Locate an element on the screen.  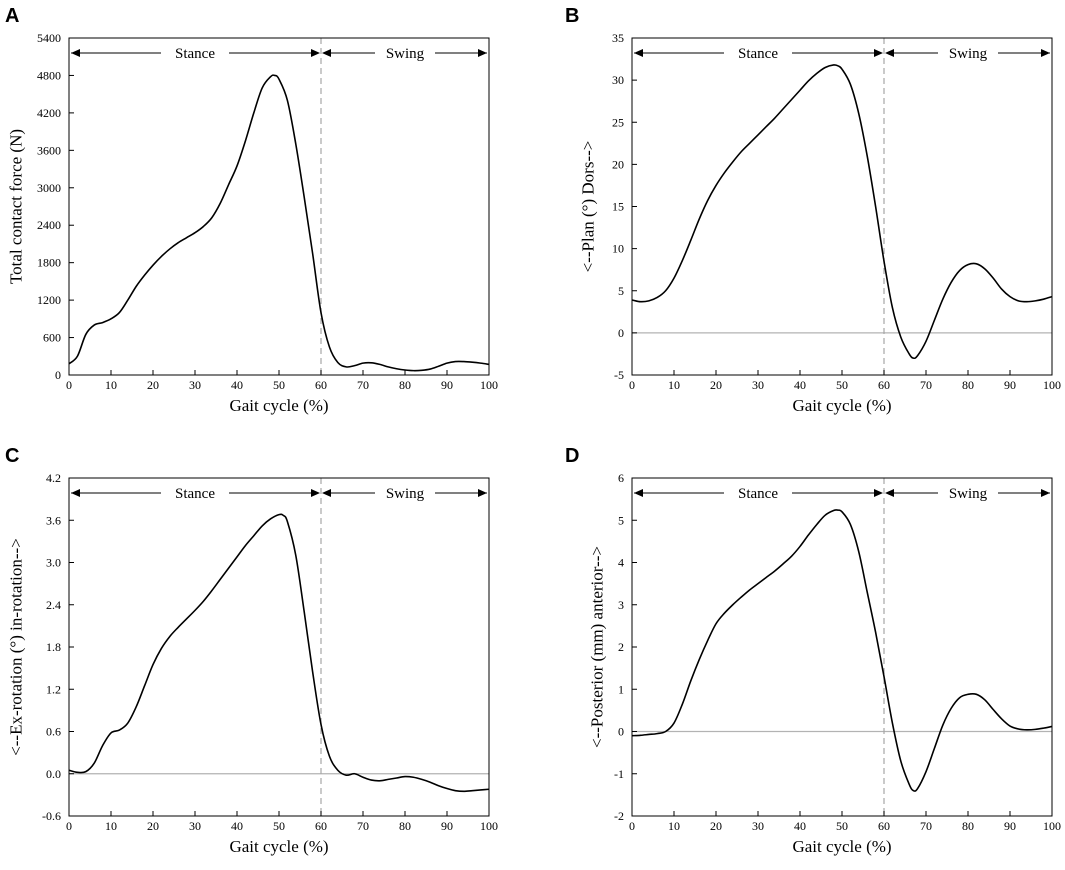
y-tick-label: 1.2 is located at coordinates (53, 689).